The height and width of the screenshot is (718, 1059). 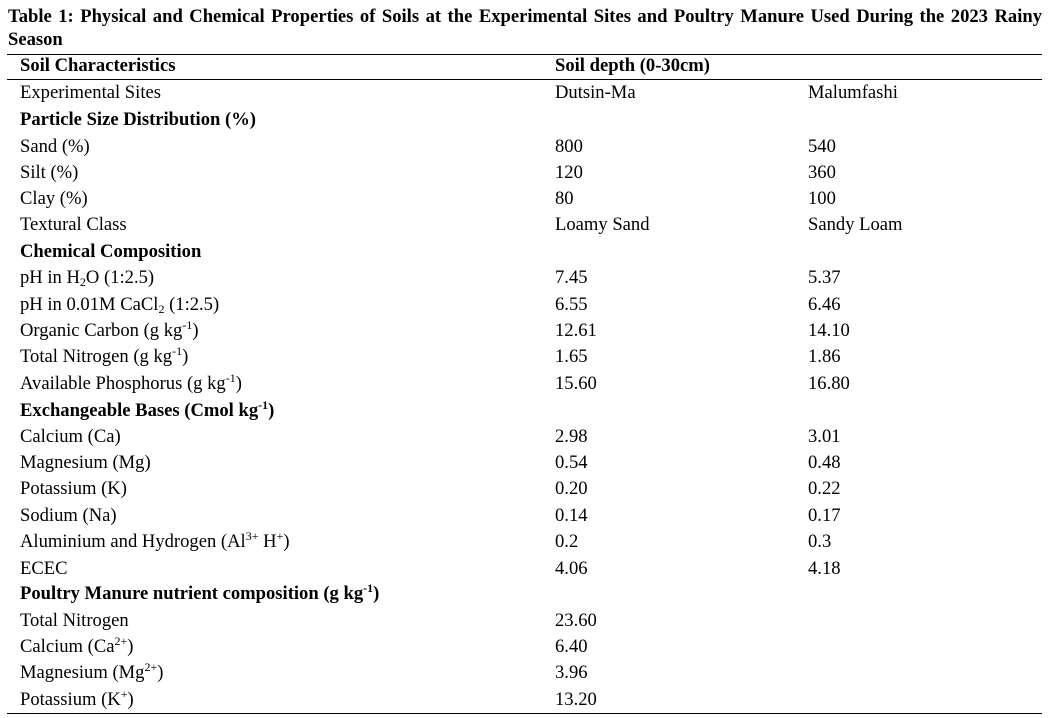 What do you see at coordinates (111, 251) in the screenshot?
I see `section-heading: Chemical Composition` at bounding box center [111, 251].